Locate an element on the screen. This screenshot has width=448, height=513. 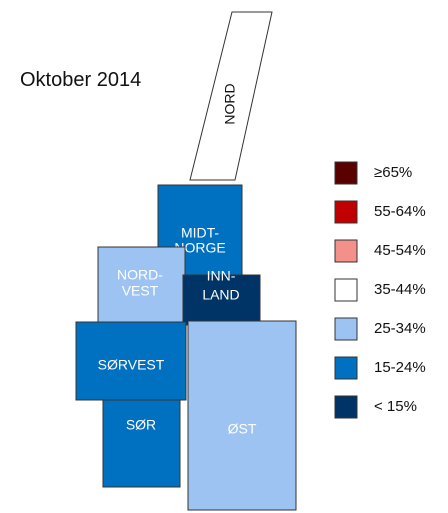
region-label: NORD is located at coordinates (230, 103).